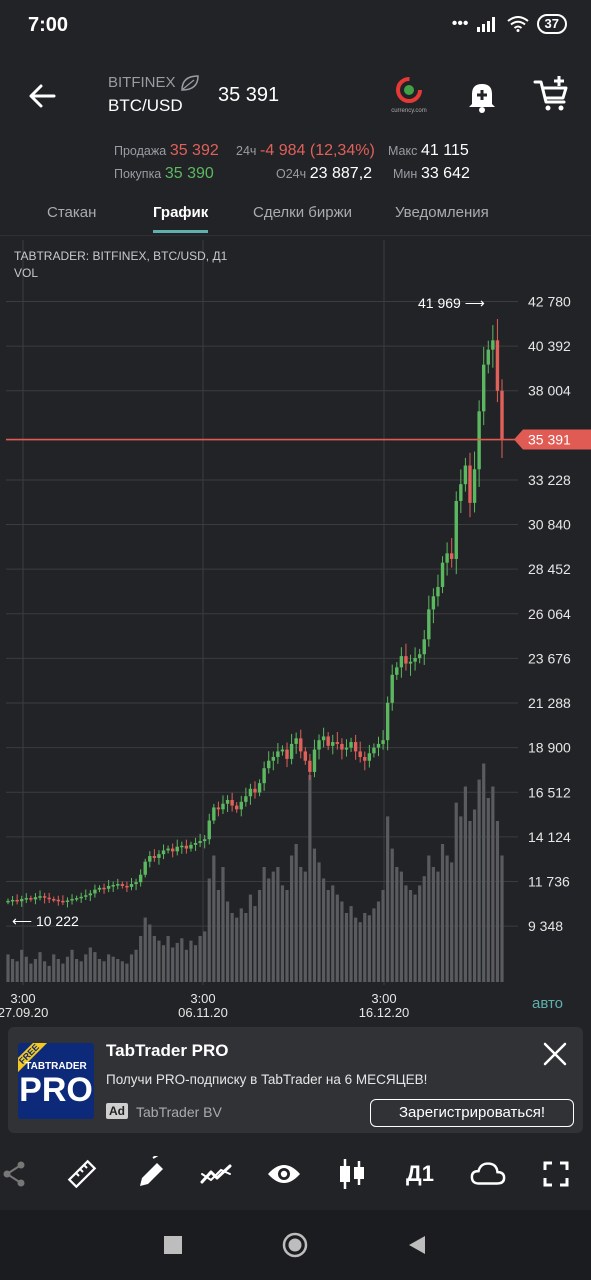 Image resolution: width=591 pixels, height=1280 pixels. Describe the element at coordinates (352, 1174) in the screenshot. I see `chart-type-button` at that location.